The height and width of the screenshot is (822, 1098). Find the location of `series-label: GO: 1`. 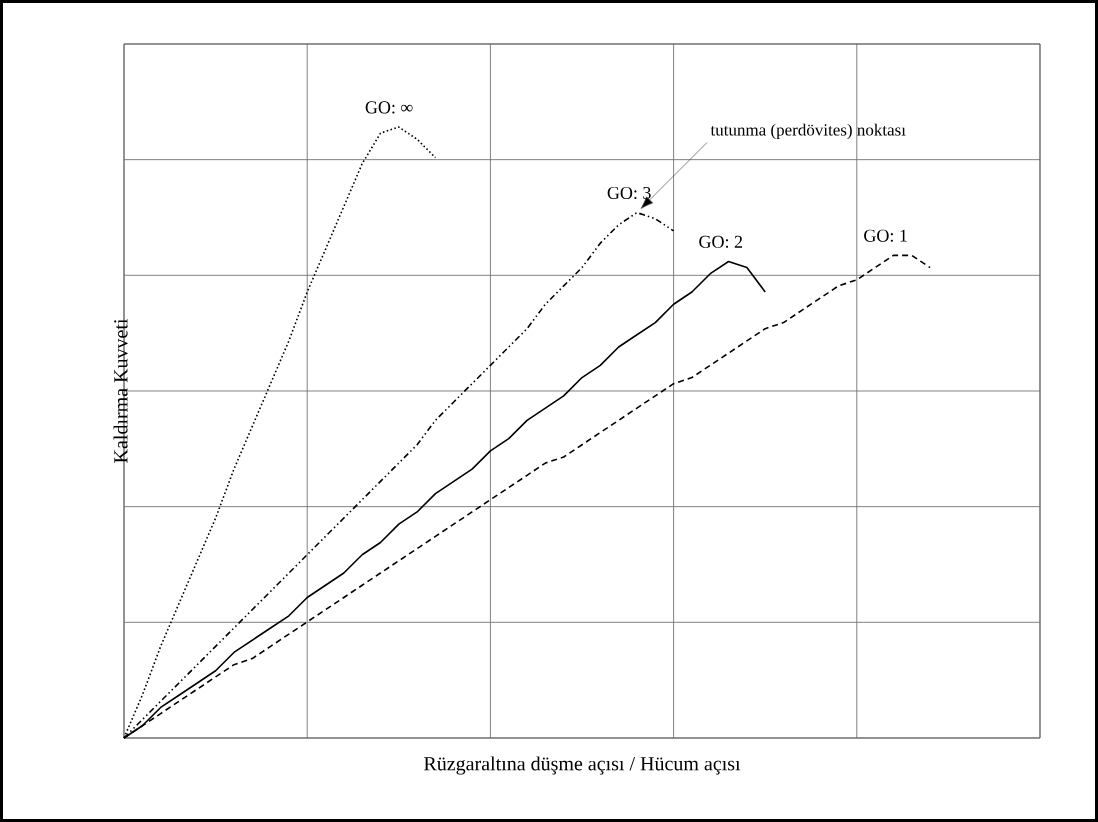

series-label: GO: 1 is located at coordinates (885, 235).